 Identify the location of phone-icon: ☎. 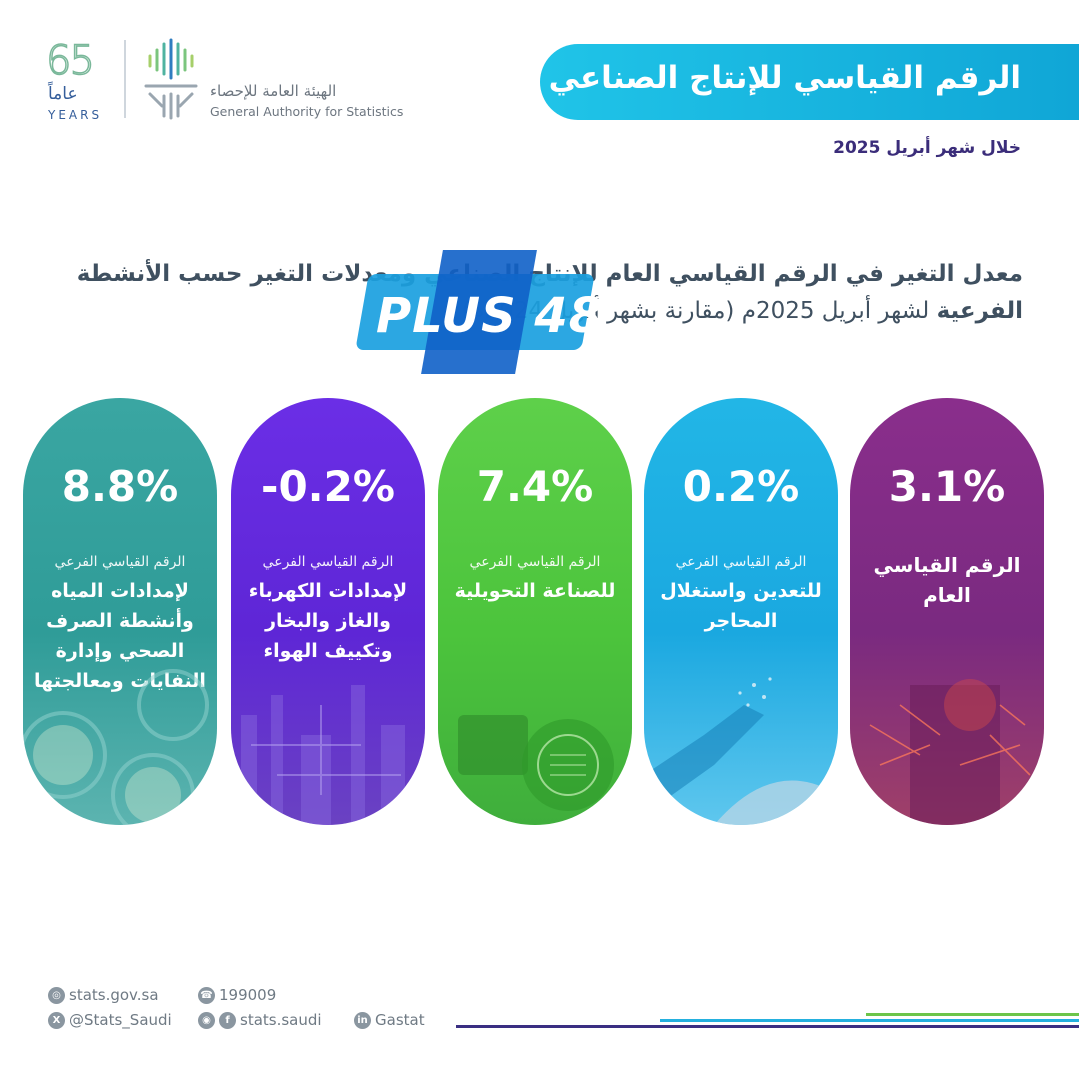
(206, 995).